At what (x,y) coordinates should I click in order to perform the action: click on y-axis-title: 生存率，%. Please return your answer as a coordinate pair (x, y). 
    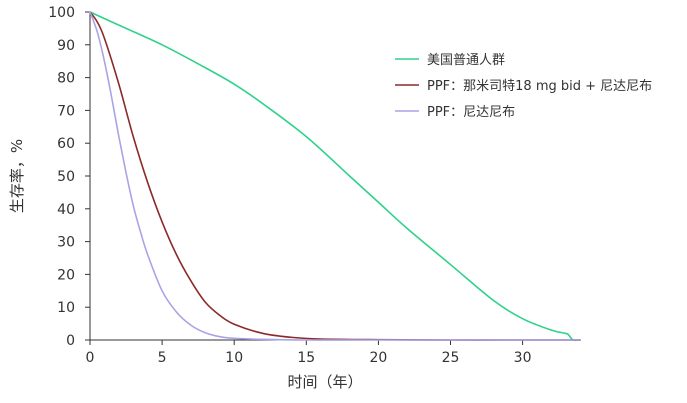
    Looking at the image, I should click on (17, 176).